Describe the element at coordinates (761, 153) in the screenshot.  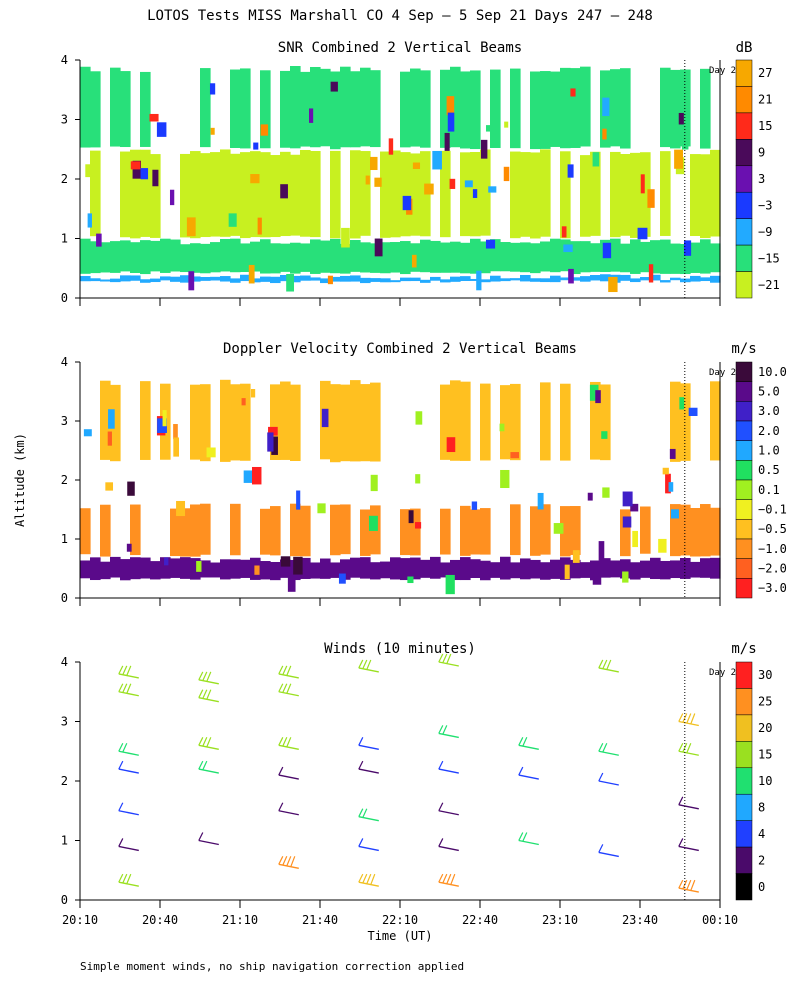
I see `colorbar-label-panel1: 9` at that location.